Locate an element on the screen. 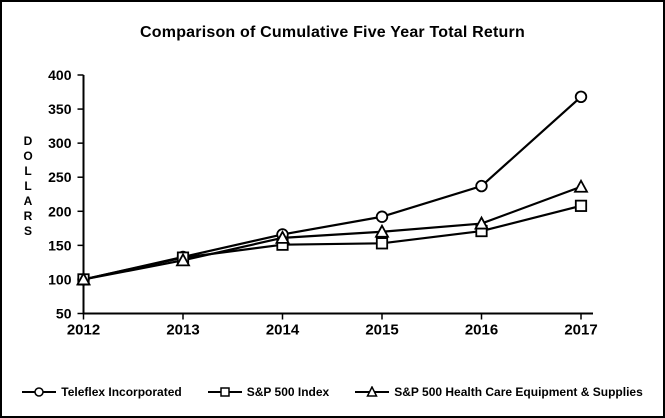 The height and width of the screenshot is (418, 665). legend-item-sp500-healthcare: S&P 500 Health Care Equipment & Supplies is located at coordinates (499, 392).